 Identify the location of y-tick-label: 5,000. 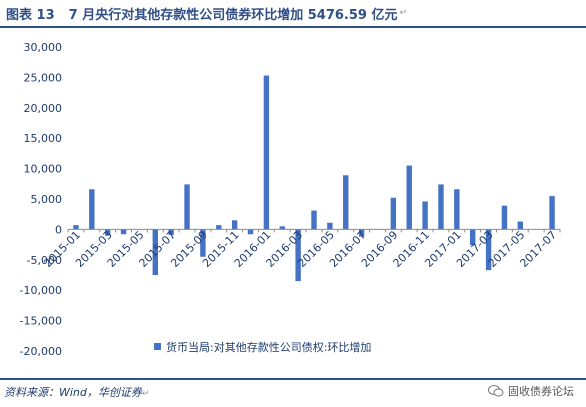
(47, 199).